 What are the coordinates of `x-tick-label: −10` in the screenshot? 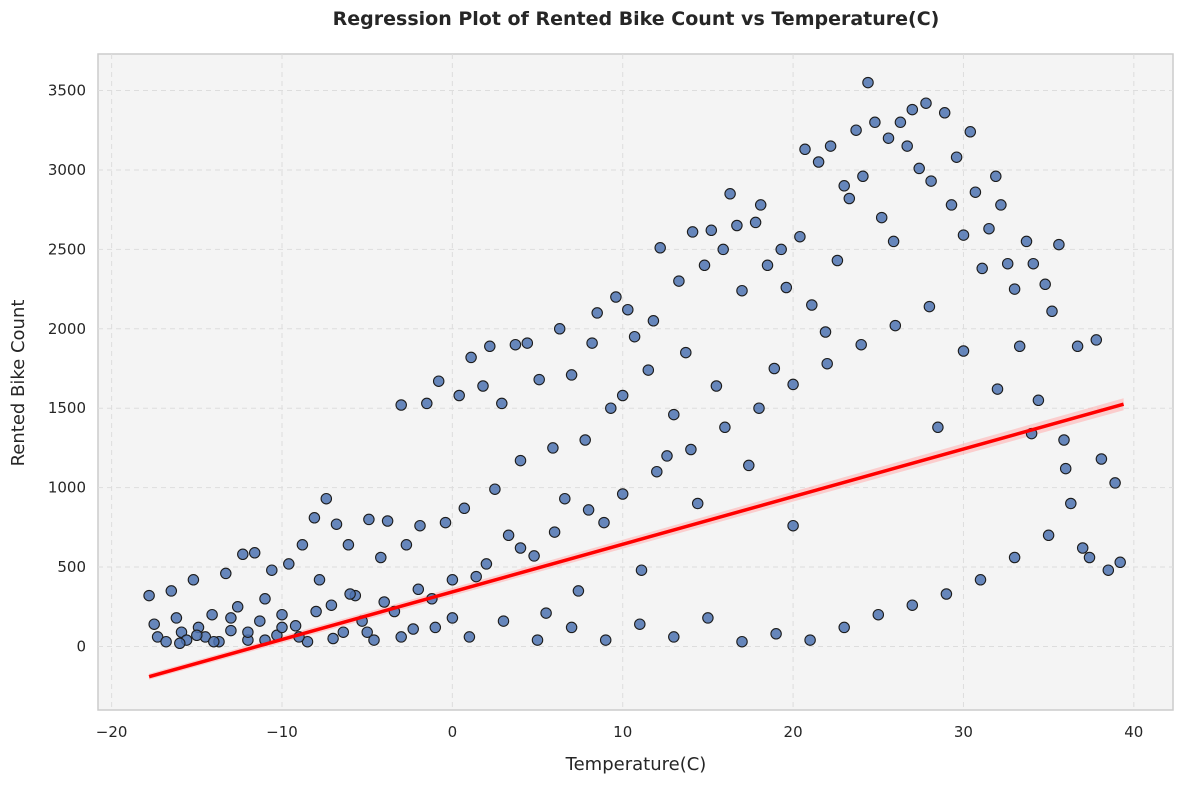 It's located at (282, 732).